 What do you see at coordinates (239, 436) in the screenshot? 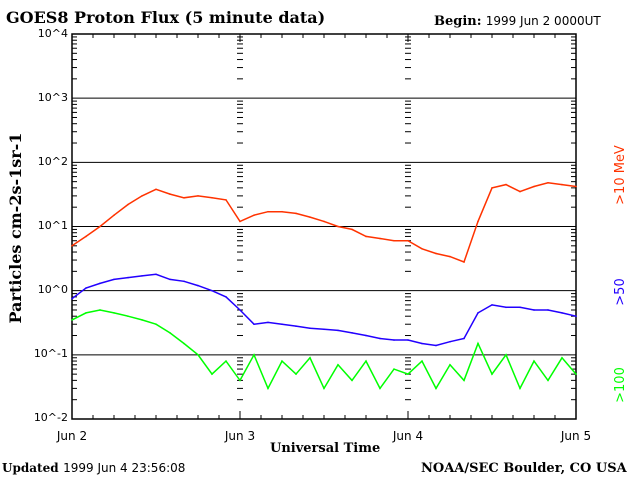
I see `x-tick-label: Jun 3` at bounding box center [239, 436].